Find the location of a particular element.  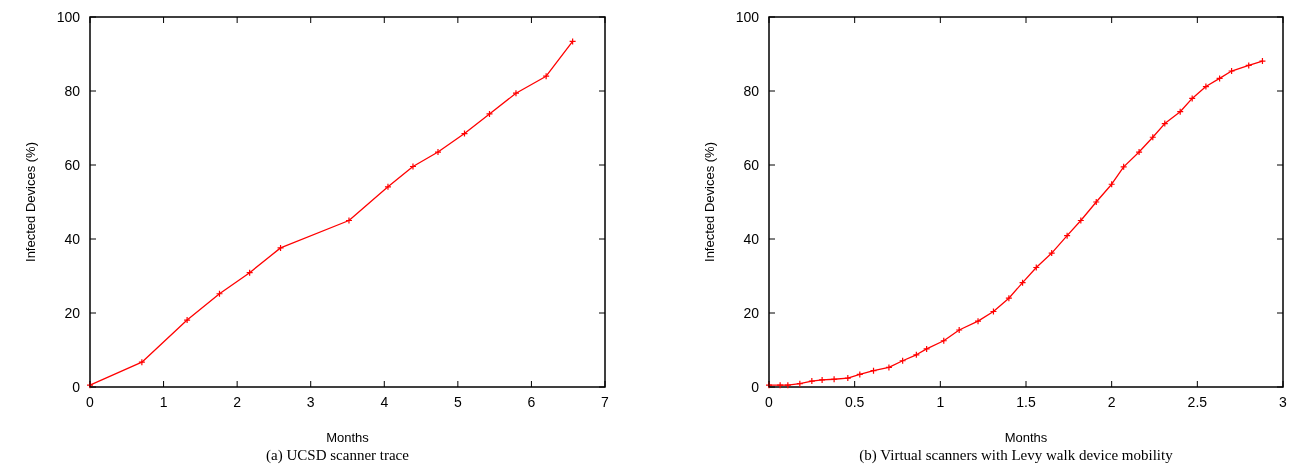

x-tick-label: 5 is located at coordinates (457, 402).